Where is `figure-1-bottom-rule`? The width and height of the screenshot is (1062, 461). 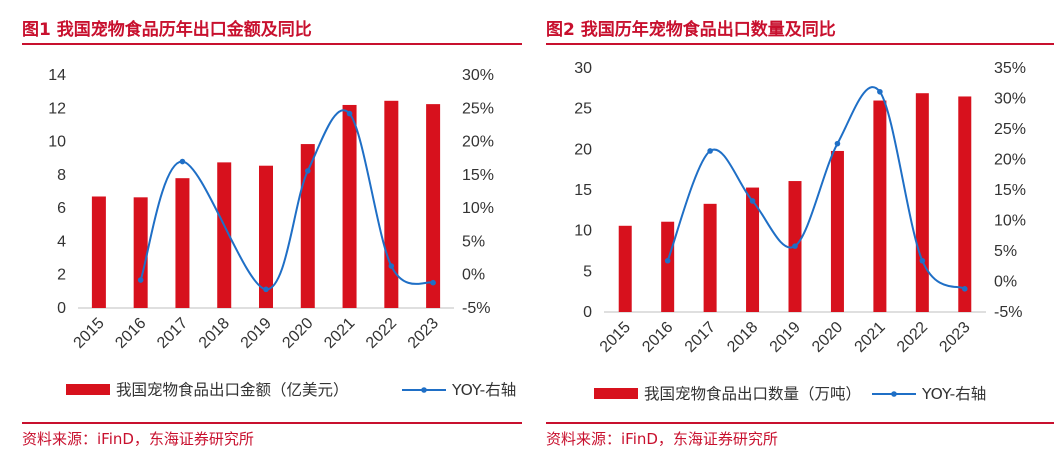 figure-1-bottom-rule is located at coordinates (272, 423).